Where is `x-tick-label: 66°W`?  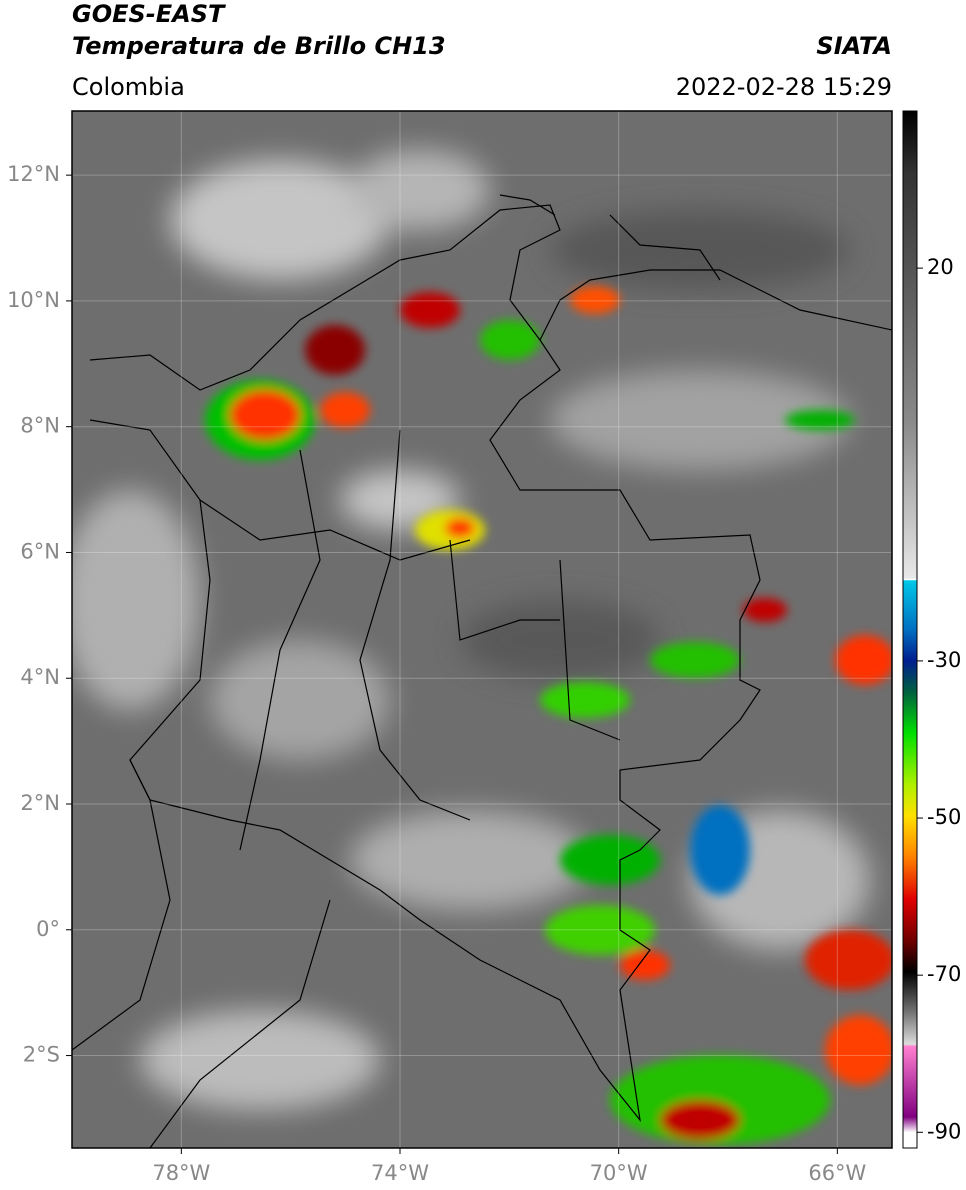 x-tick-label: 66°W is located at coordinates (837, 1173).